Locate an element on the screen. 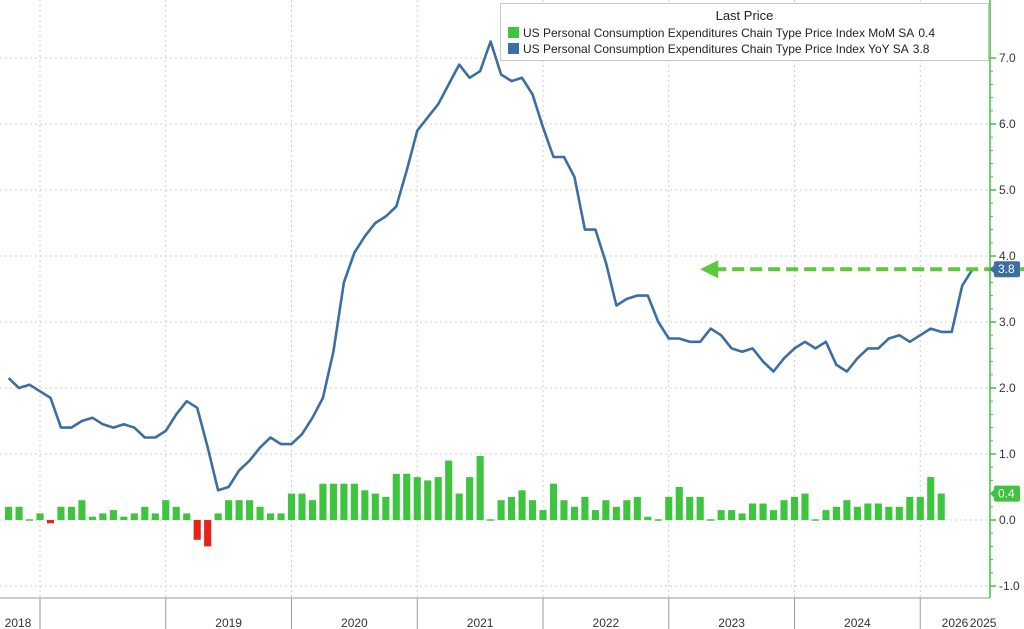  mom-last-tag-bg is located at coordinates (1007, 493).